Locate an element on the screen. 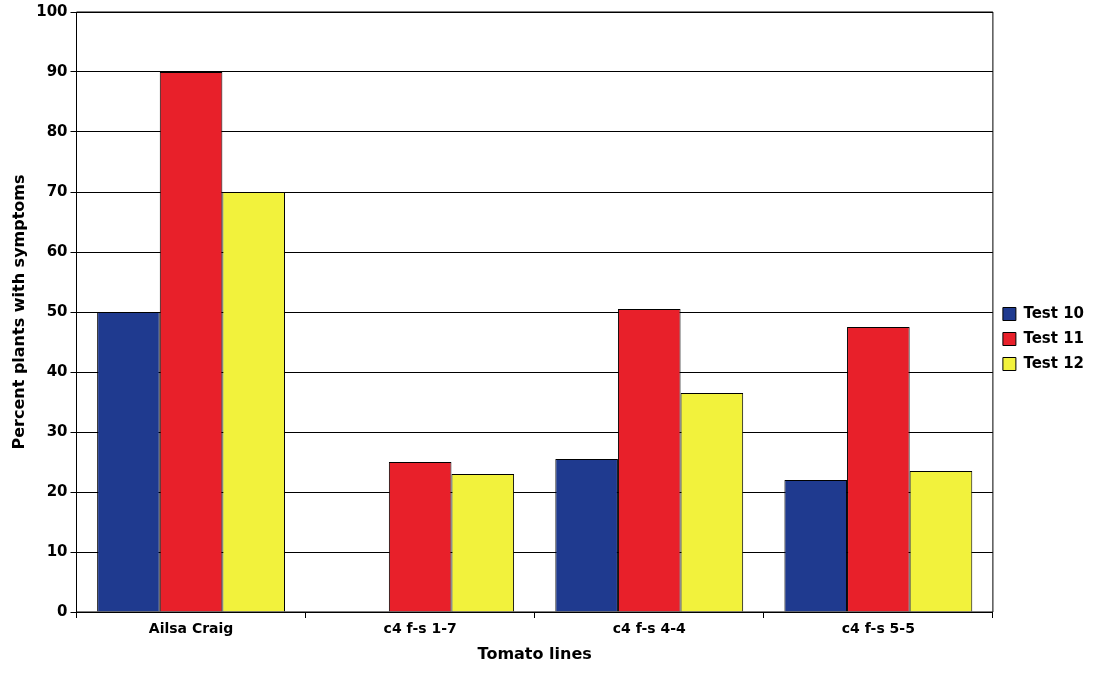 Image resolution: width=1098 pixels, height=674 pixels. y-tick-label: 70 is located at coordinates (57, 190).